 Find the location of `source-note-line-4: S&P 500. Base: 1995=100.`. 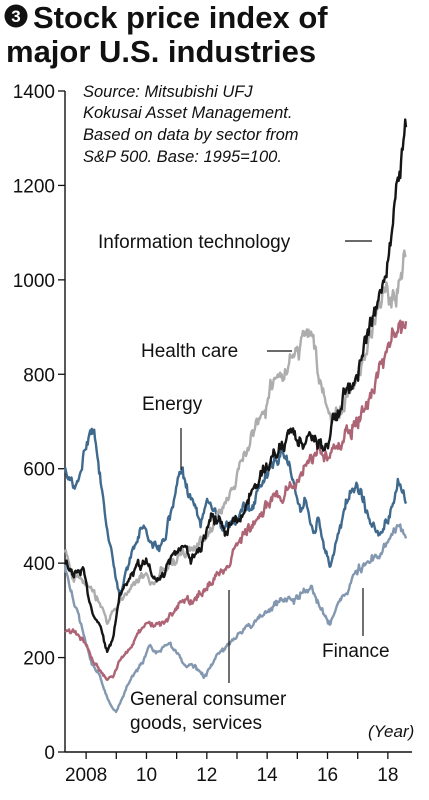

source-note-line-4: S&P 500. Base: 1995=100. is located at coordinates (182, 157).